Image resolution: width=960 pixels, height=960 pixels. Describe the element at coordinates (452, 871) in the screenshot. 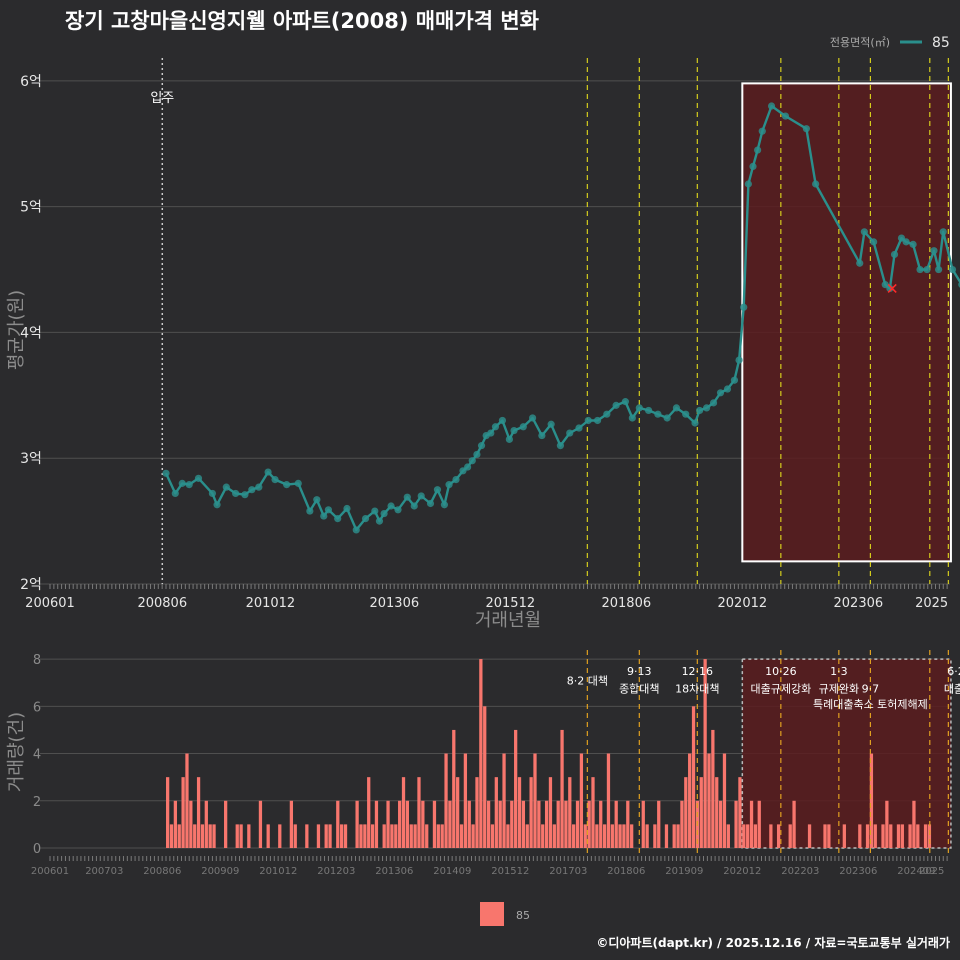

I see `volume-x-tick-label: 201409` at that location.